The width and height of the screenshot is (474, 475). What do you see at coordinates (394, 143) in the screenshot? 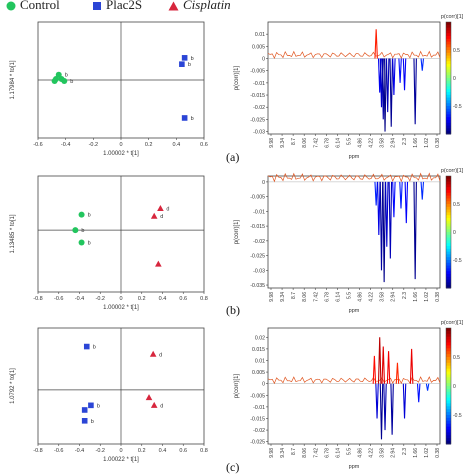
I see `x-tick-label: 2.94` at bounding box center [394, 143].